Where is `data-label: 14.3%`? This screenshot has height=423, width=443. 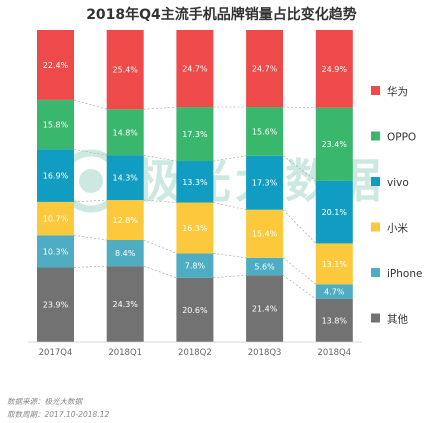
data-label: 14.3% is located at coordinates (125, 178).